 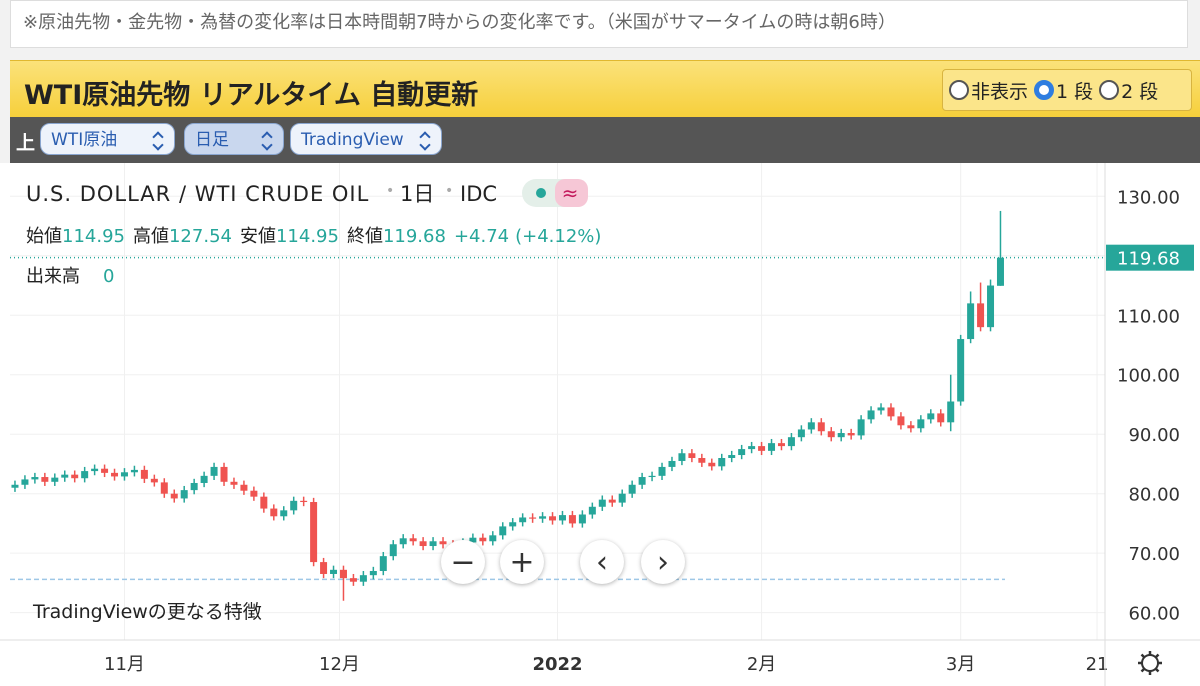 I want to click on ohlc-label: 始値, so click(x=44, y=236).